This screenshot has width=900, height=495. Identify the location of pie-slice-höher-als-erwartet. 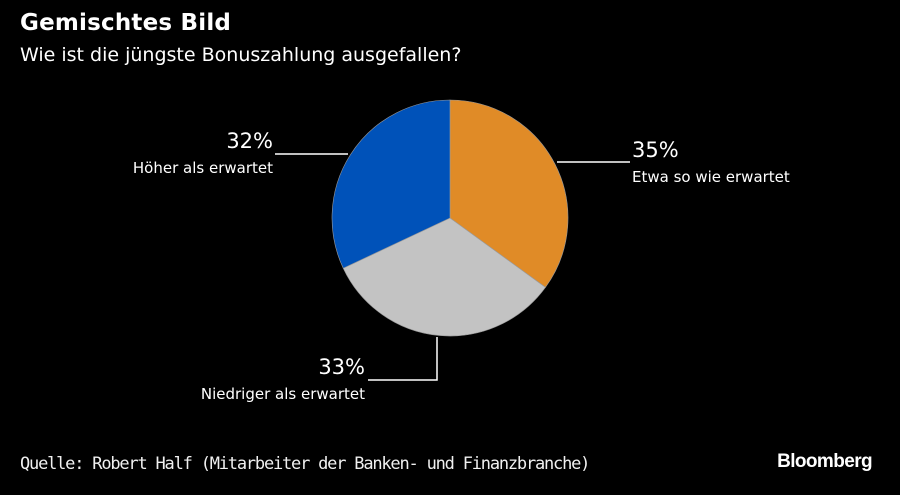
(391, 184).